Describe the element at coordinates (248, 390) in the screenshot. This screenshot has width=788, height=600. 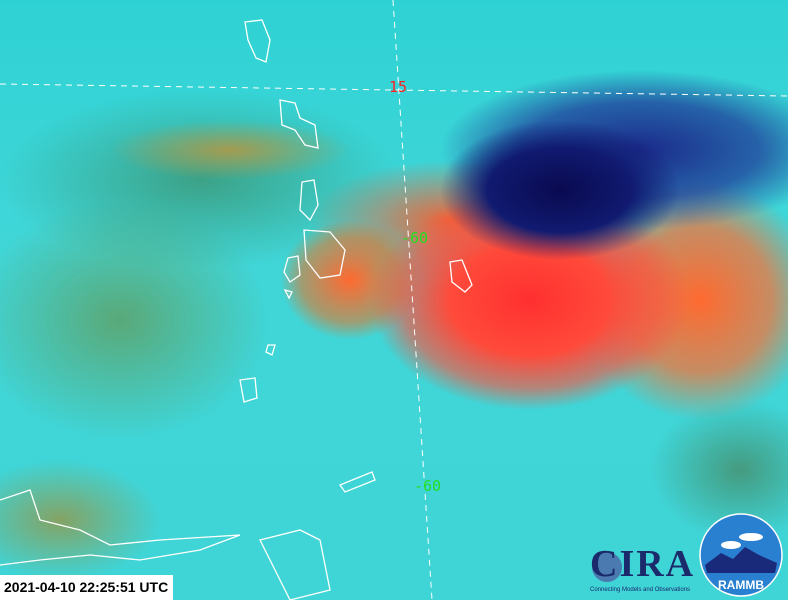
I see `island-grenada` at that location.